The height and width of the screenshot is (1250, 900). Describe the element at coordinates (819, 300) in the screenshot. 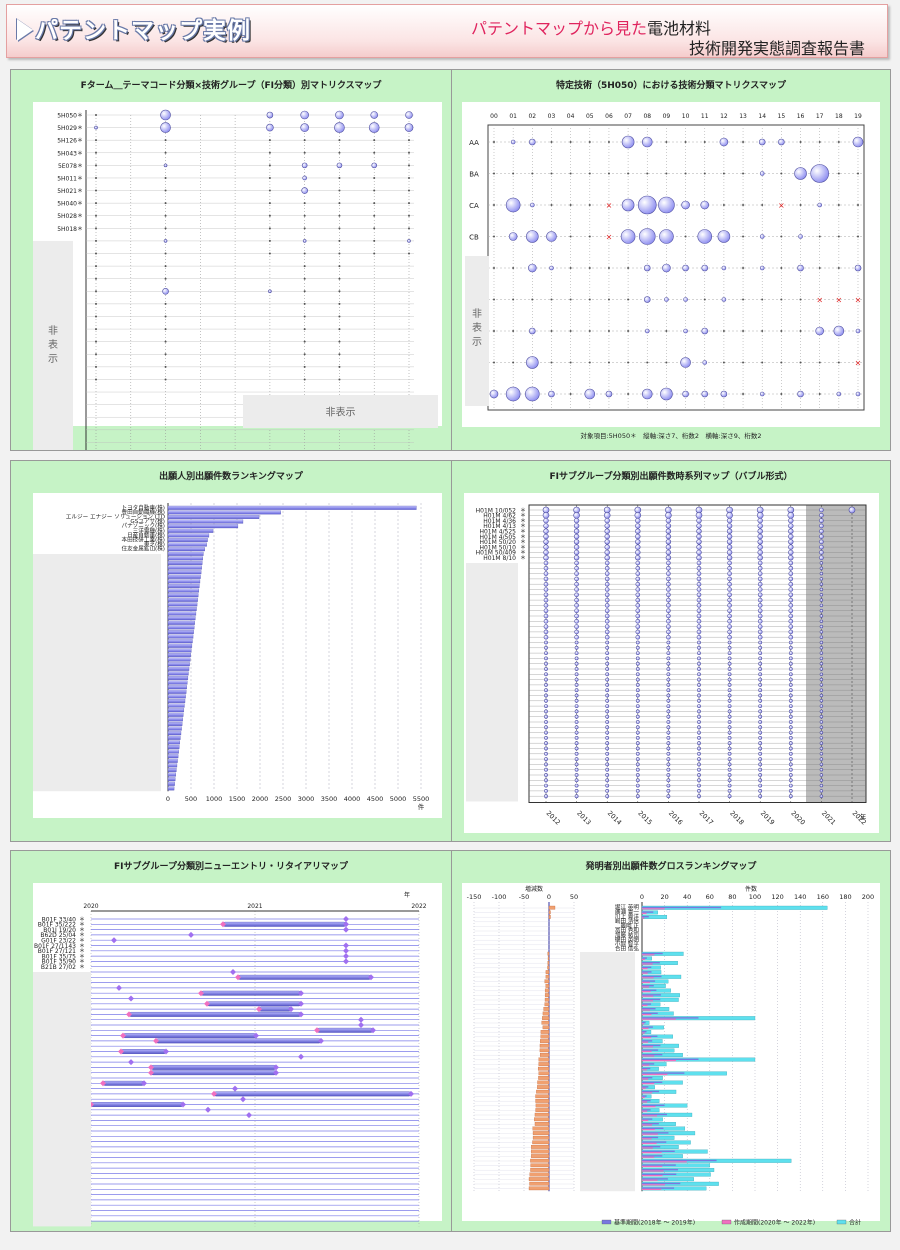

I see `x-mark: ×` at that location.